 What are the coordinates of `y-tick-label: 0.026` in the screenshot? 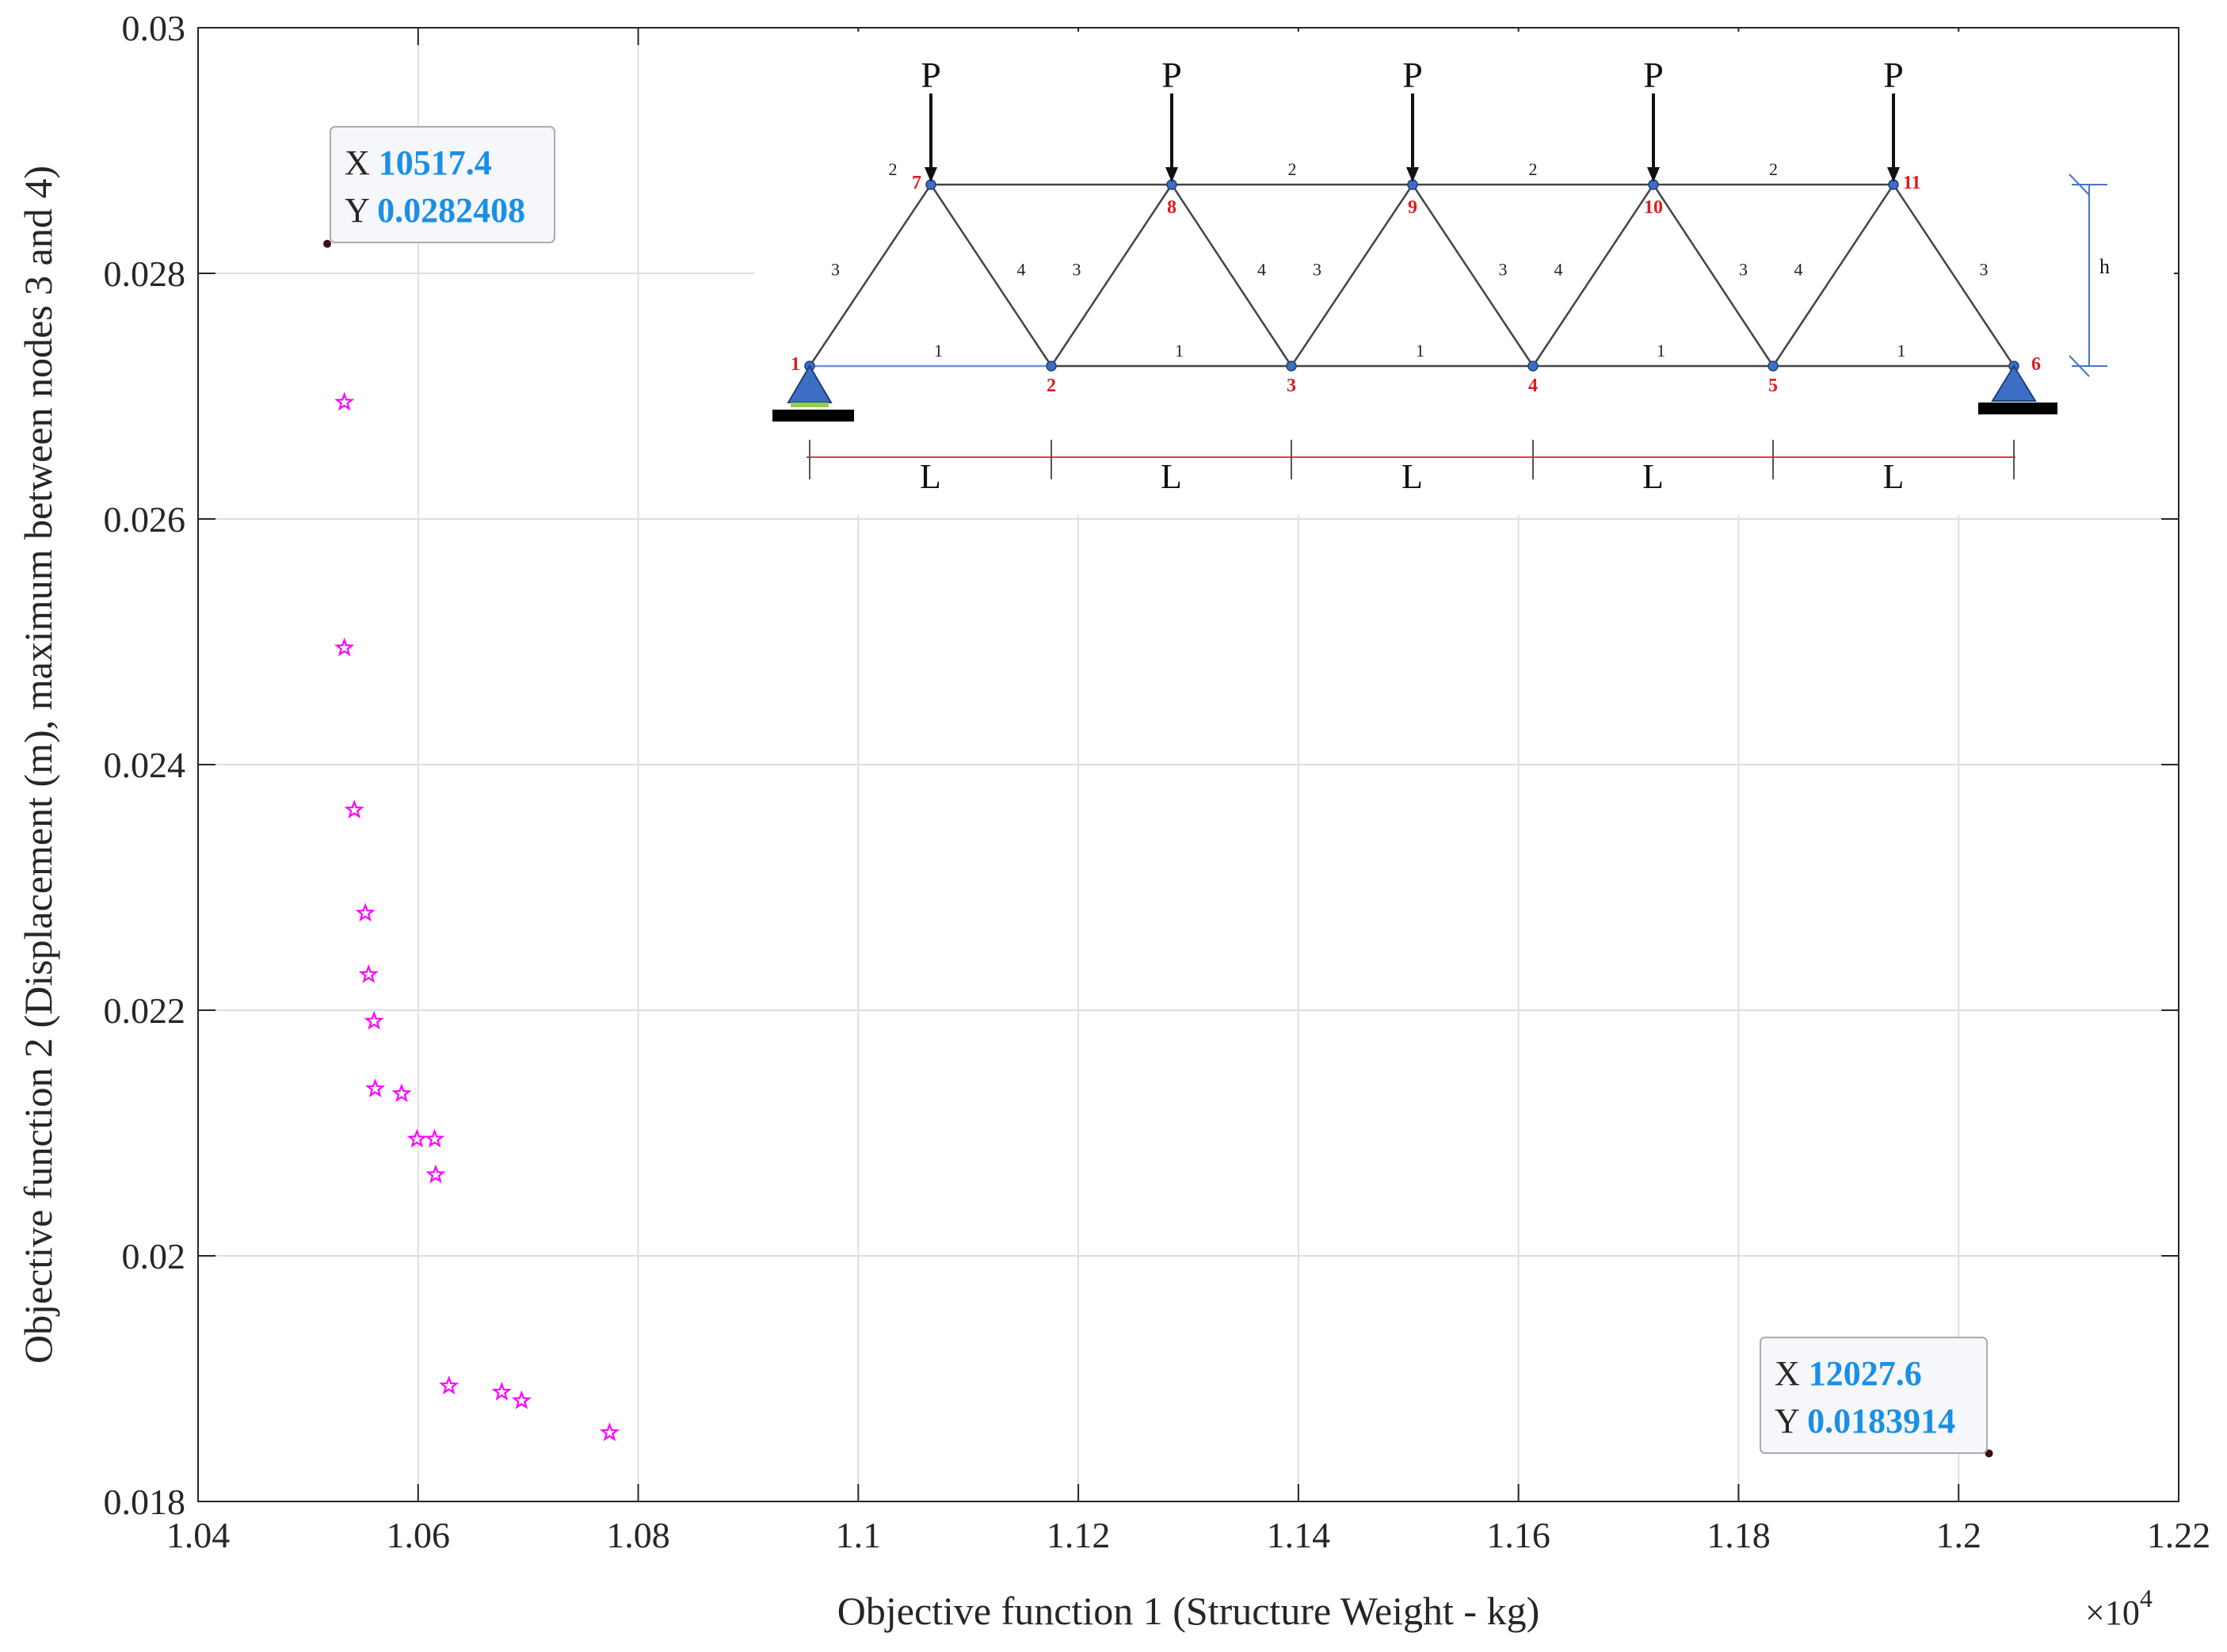 It's located at (145, 519).